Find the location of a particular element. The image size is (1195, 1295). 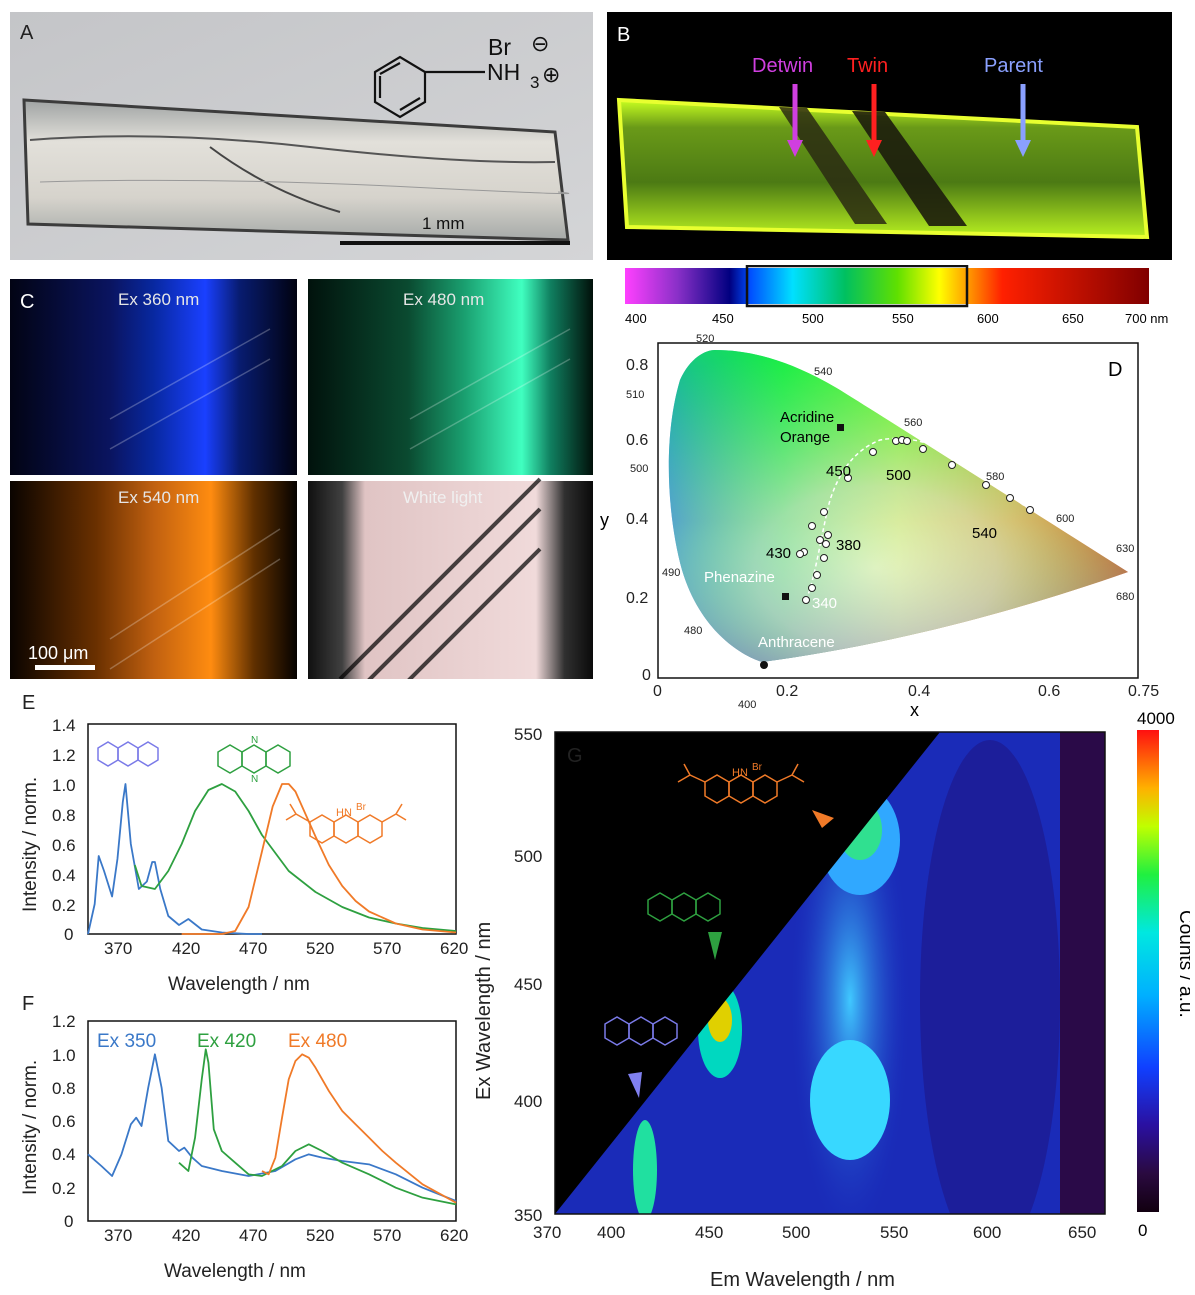

svg-text: Anthracene is located at coordinates (796, 642).